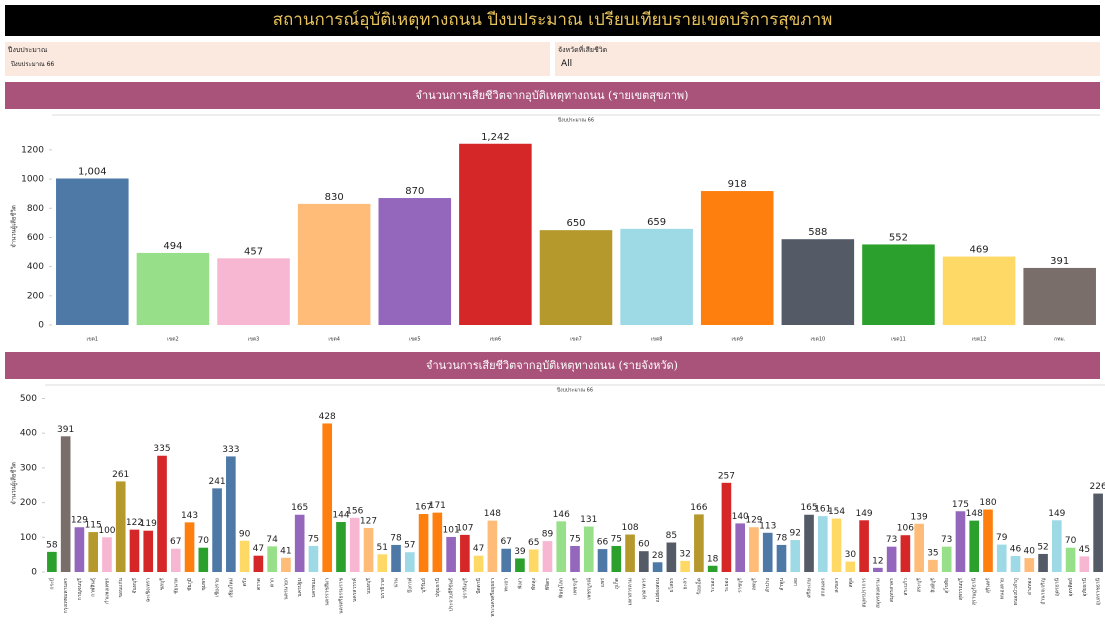 Image resolution: width=1105 pixels, height=627 pixels. Describe the element at coordinates (93, 340) in the screenshot. I see `x-tick-label: เขต1` at that location.